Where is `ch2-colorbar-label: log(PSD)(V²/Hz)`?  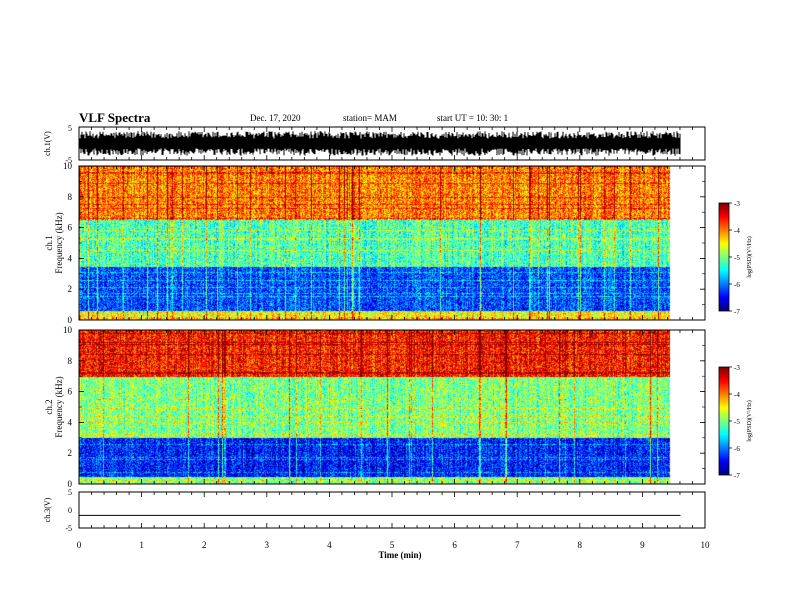
ch2-colorbar-label: log(PSD)(V²/Hz) is located at coordinates (749, 420).